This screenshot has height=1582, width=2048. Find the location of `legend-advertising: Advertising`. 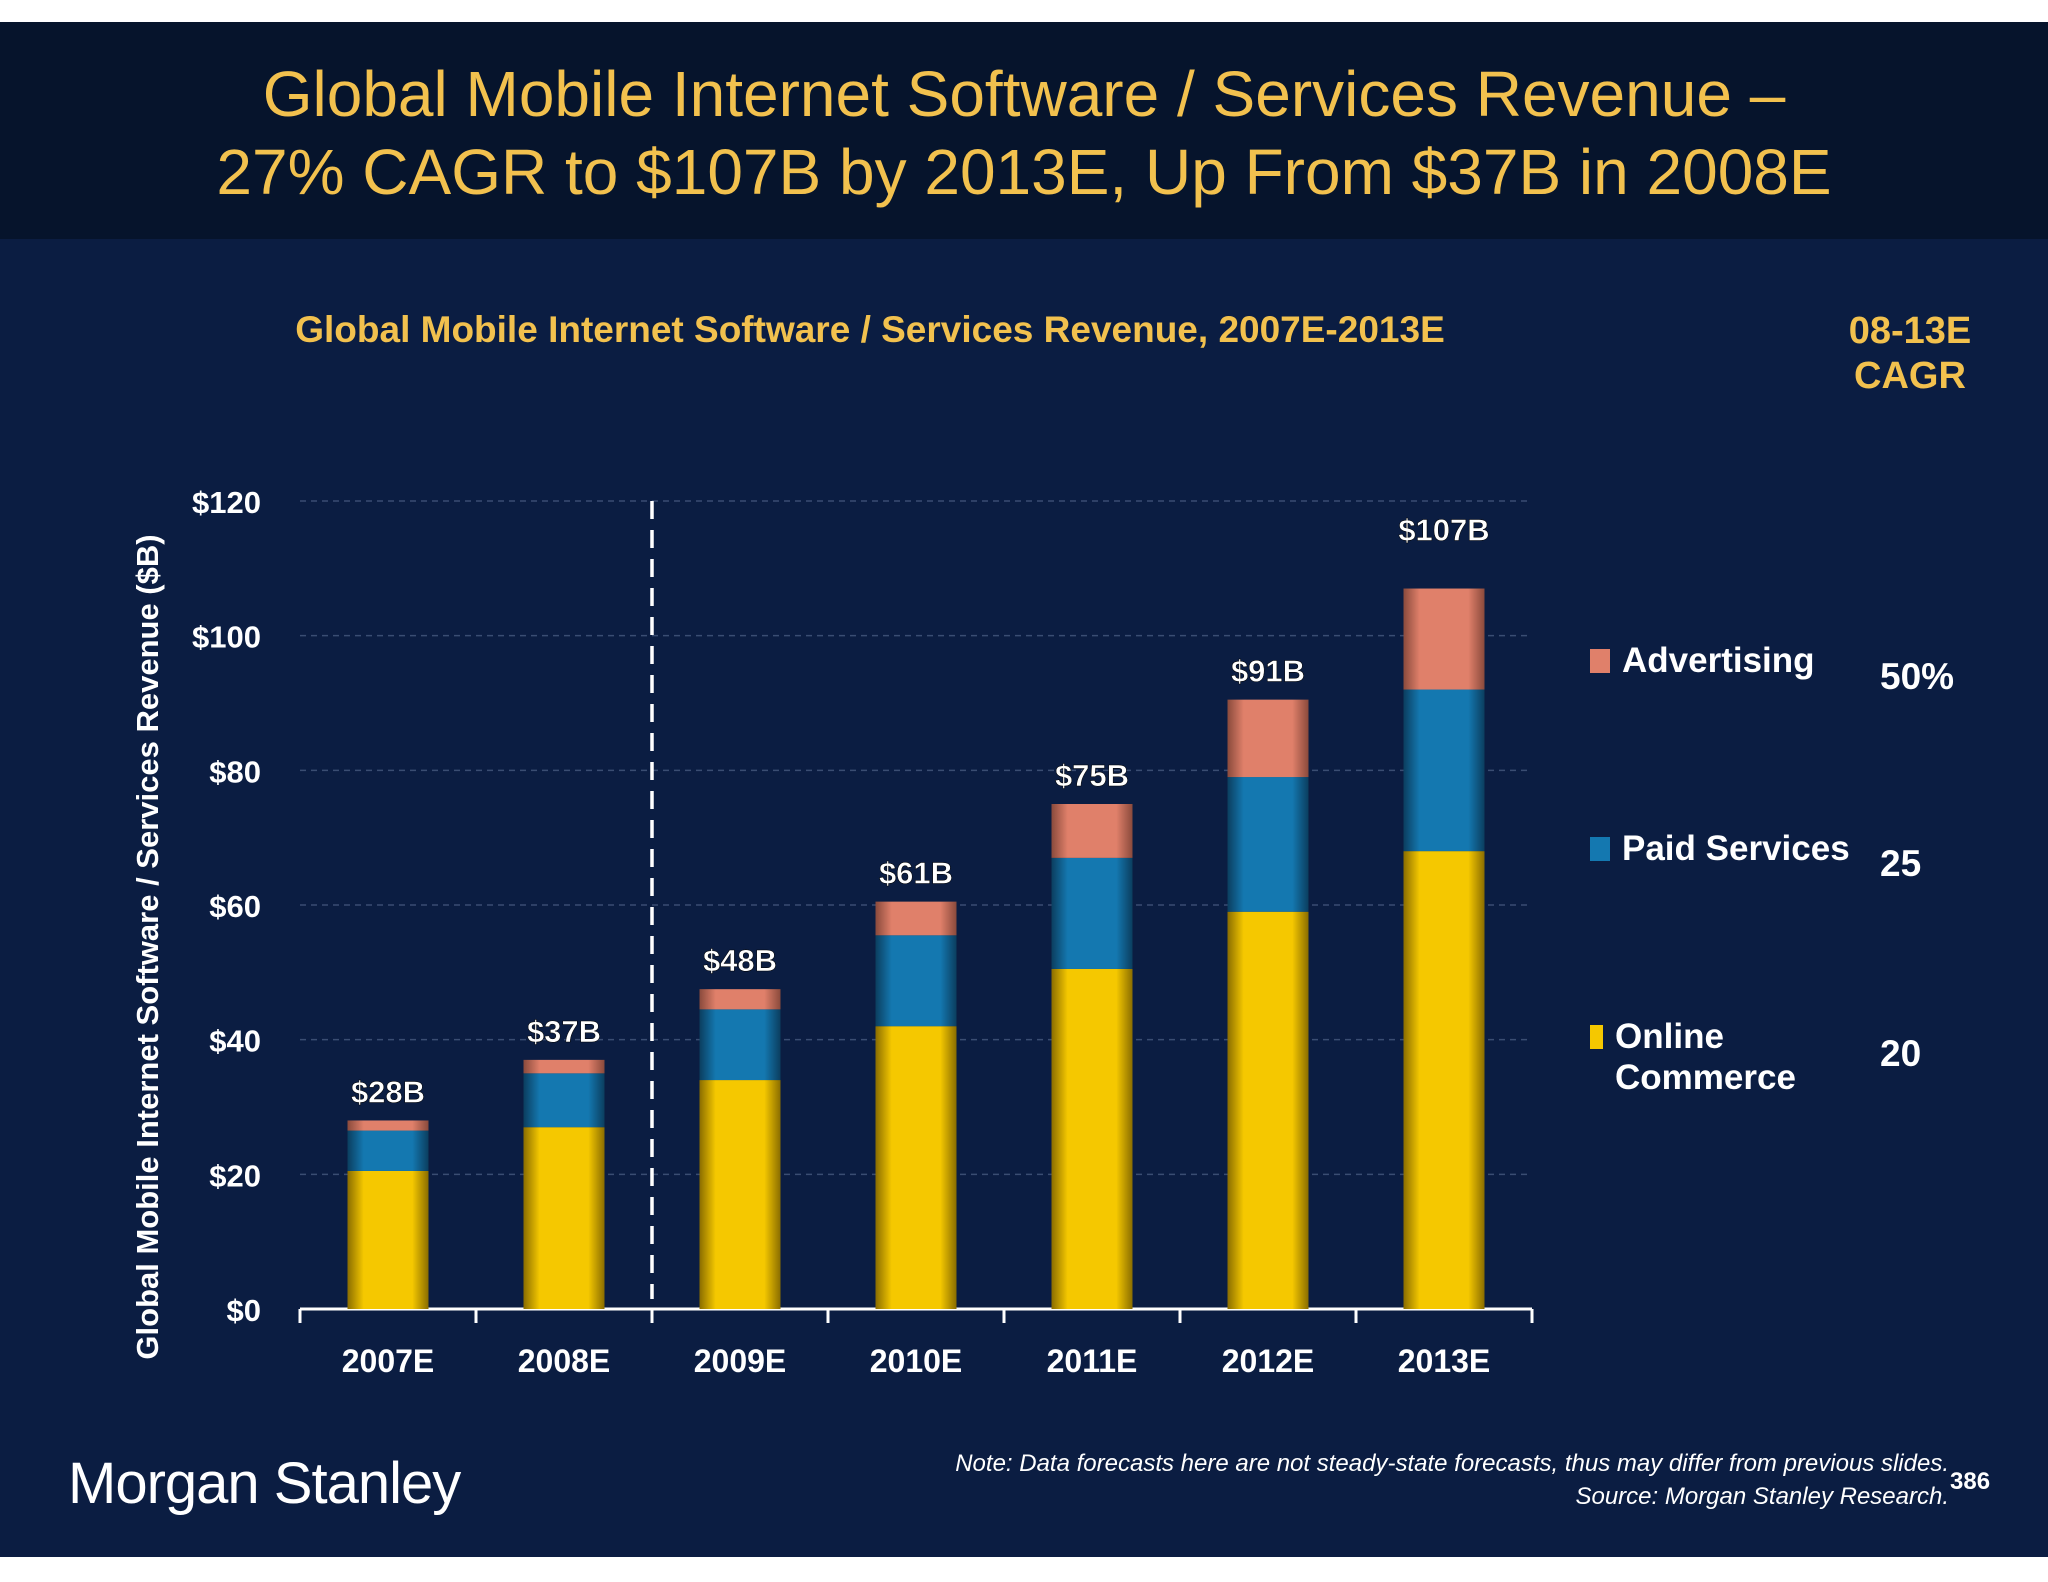

legend-advertising: Advertising is located at coordinates (1702, 660).